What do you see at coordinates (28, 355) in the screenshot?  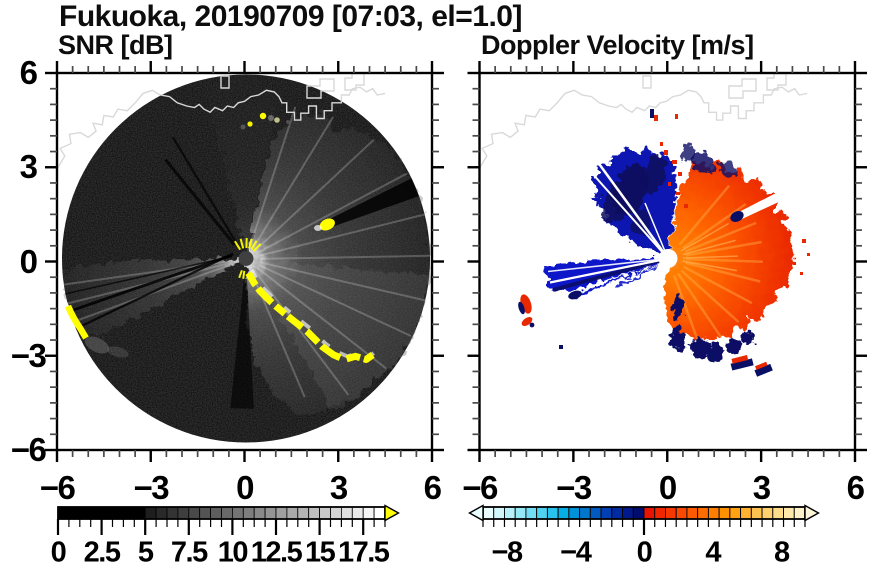 I see `snr-y-tick-label: −3` at bounding box center [28, 355].